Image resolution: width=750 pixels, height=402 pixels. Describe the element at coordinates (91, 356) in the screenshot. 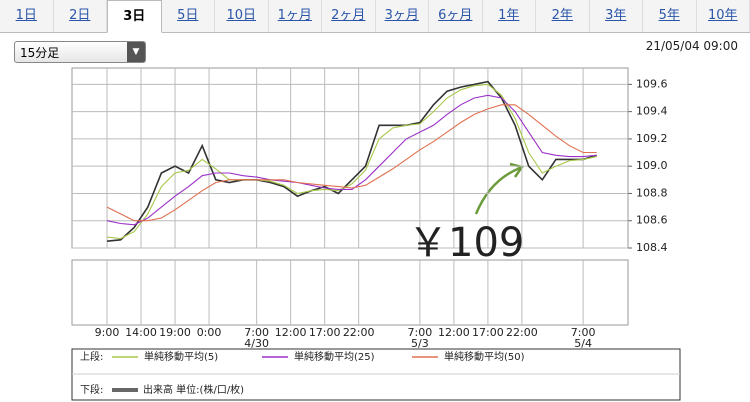

I see `legend-label: 上段:` at that location.